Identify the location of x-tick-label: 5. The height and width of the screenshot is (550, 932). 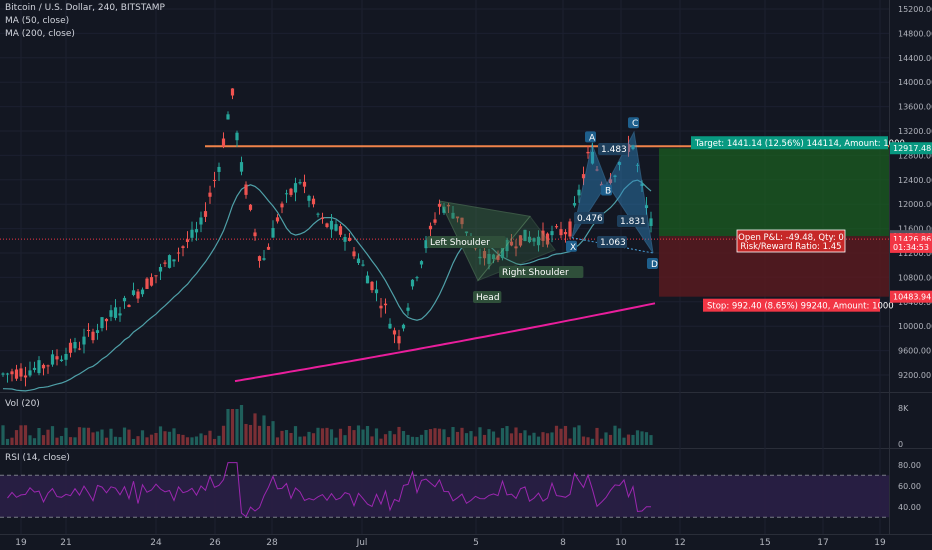
(476, 543).